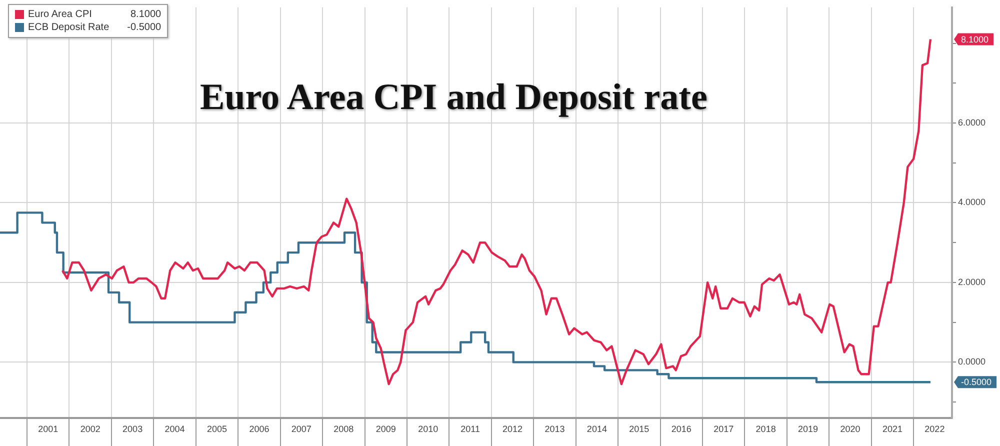  I want to click on x-tick-label: 2008, so click(344, 429).